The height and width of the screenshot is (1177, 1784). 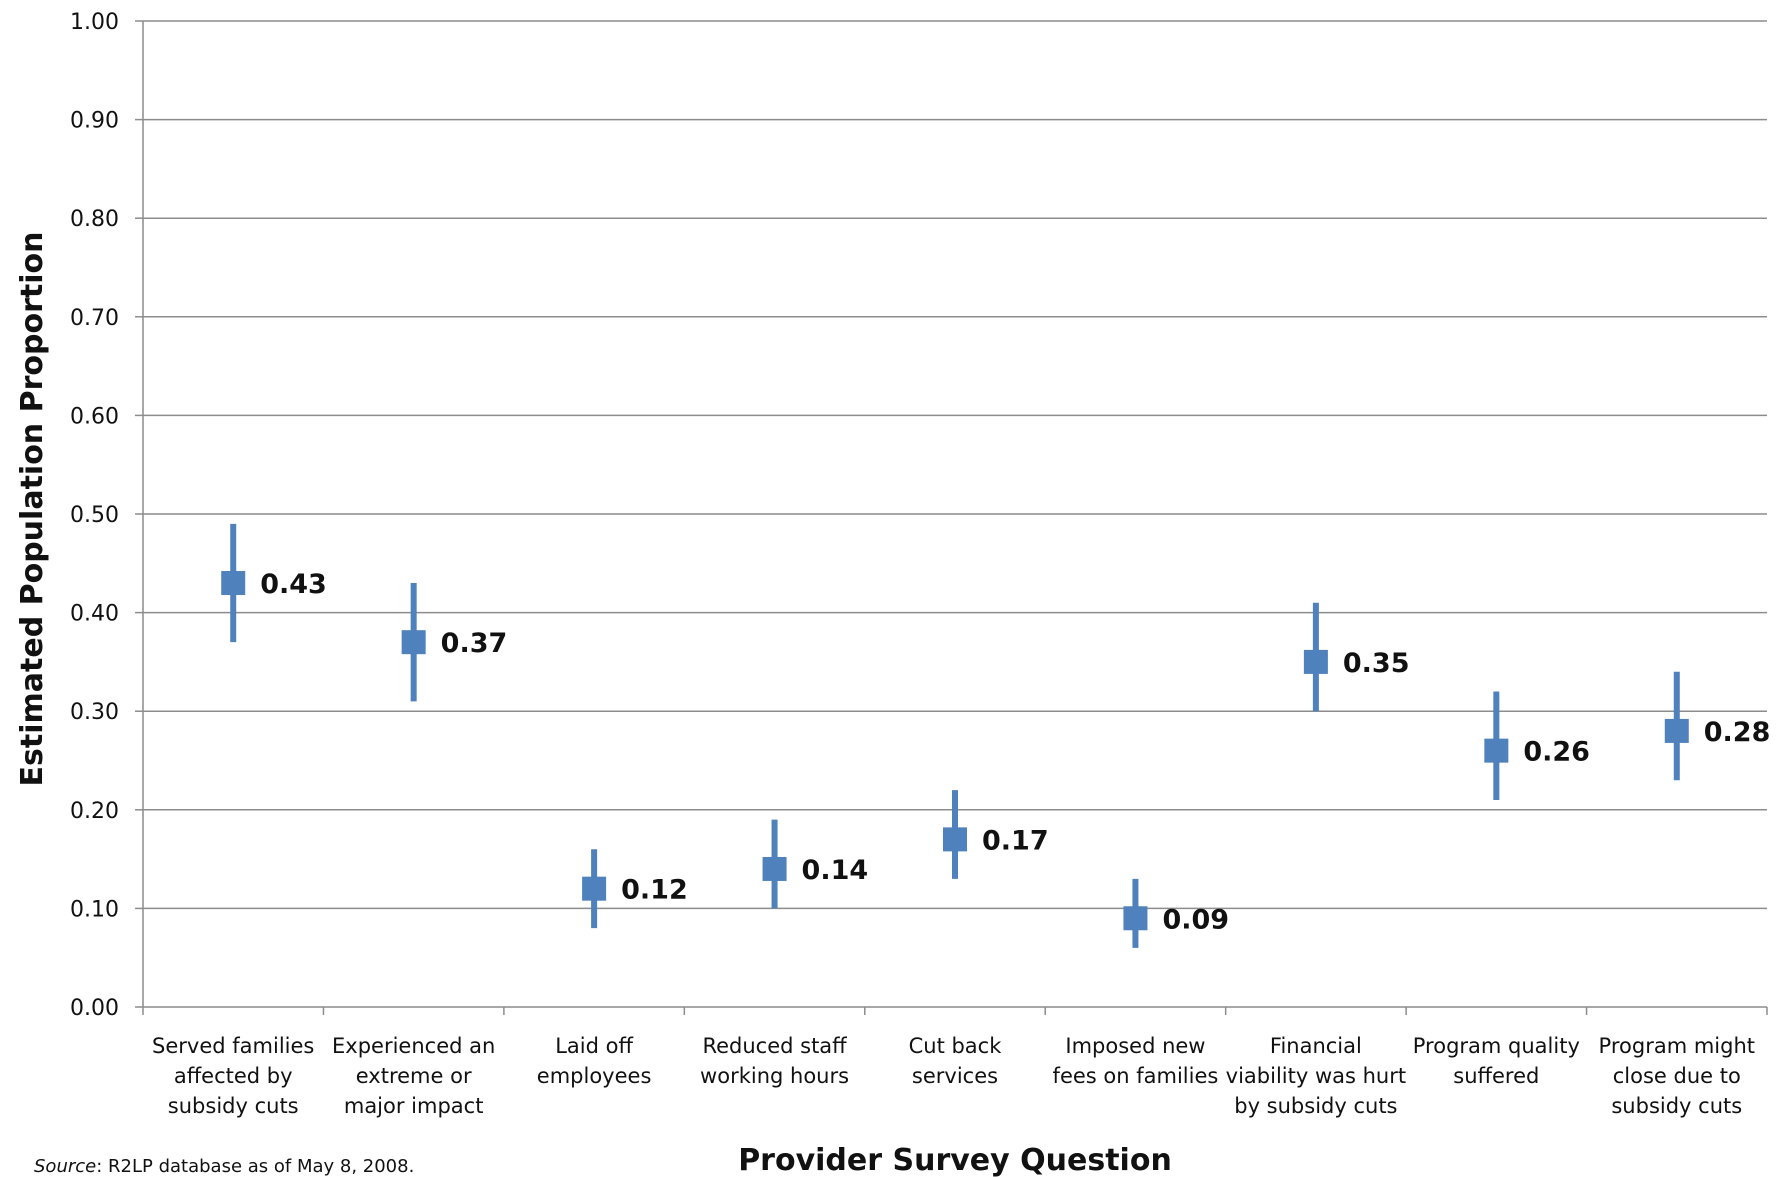 What do you see at coordinates (94, 811) in the screenshot?
I see `y-tick-label: 0.20` at bounding box center [94, 811].